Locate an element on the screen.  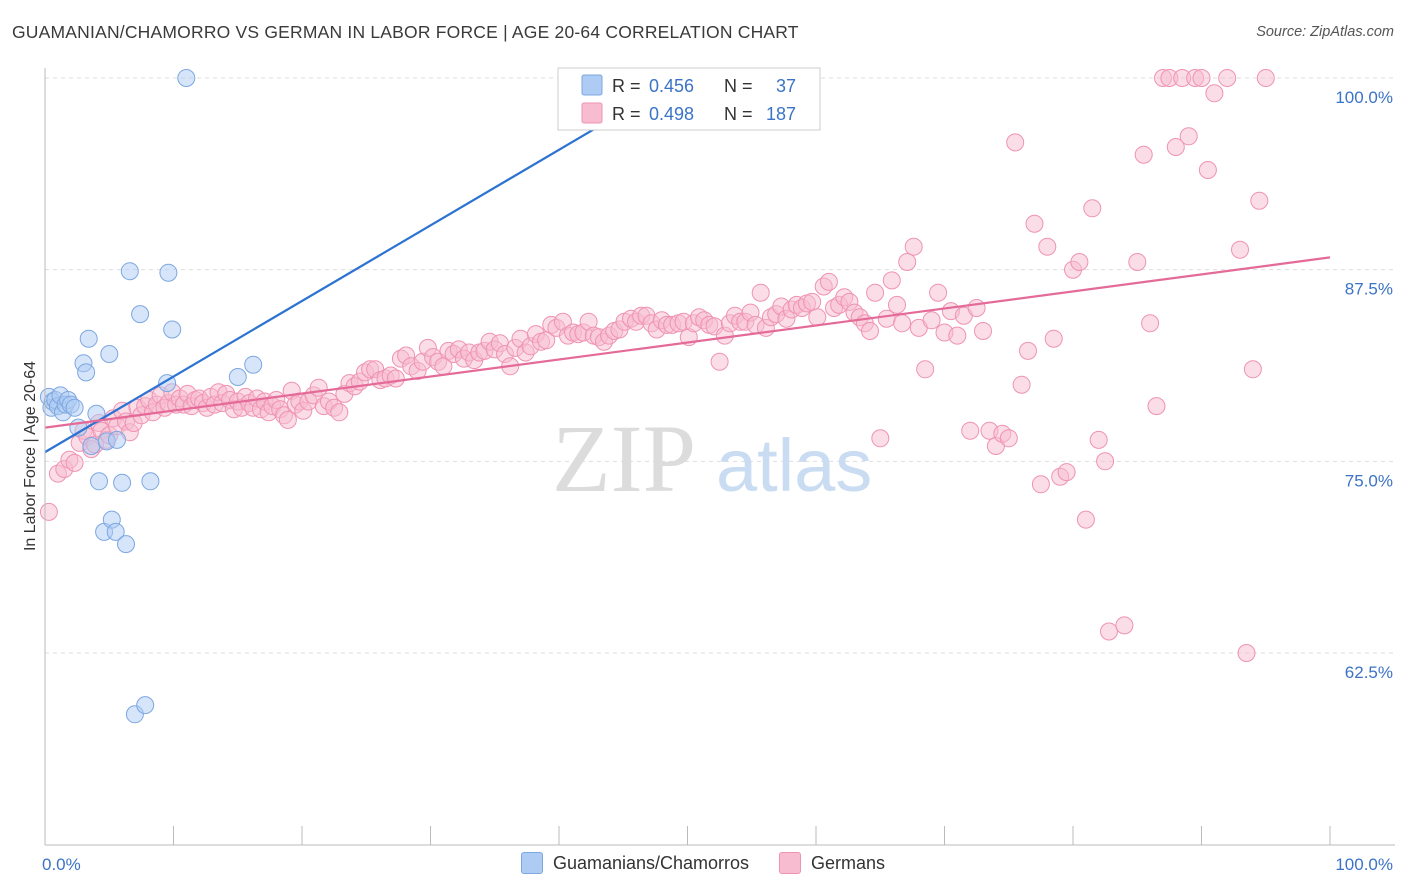
y-tick-label: 62.5% is located at coordinates (1369, 672).